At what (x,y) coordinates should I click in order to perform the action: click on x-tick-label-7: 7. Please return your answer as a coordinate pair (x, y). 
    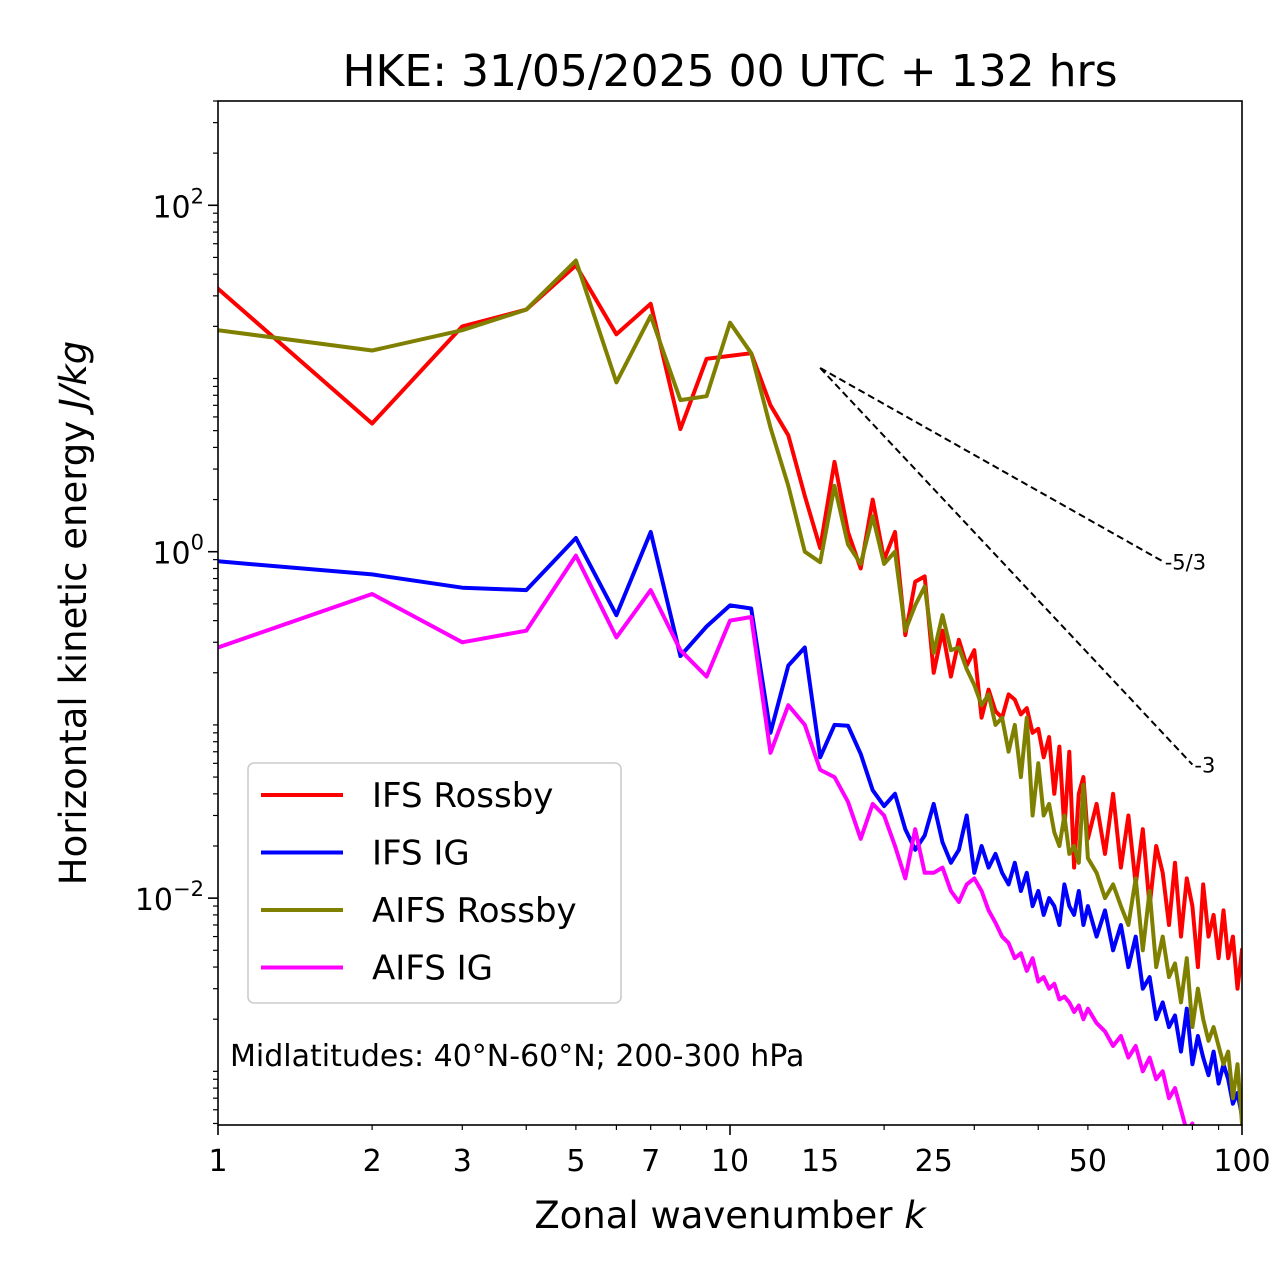
    Looking at the image, I should click on (650, 1161).